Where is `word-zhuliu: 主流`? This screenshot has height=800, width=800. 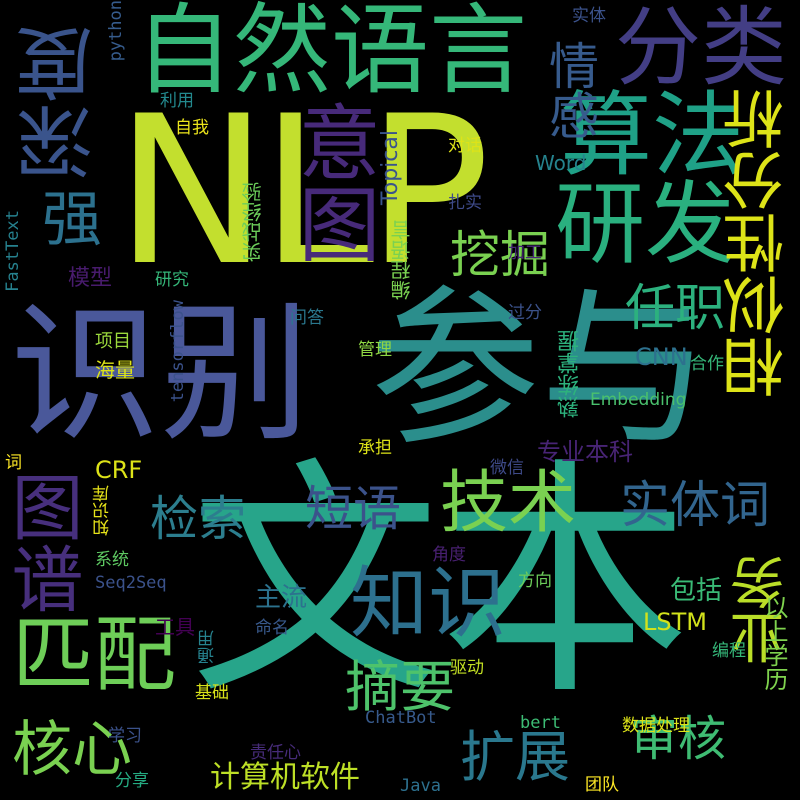 word-zhuliu: 主流 is located at coordinates (281, 598).